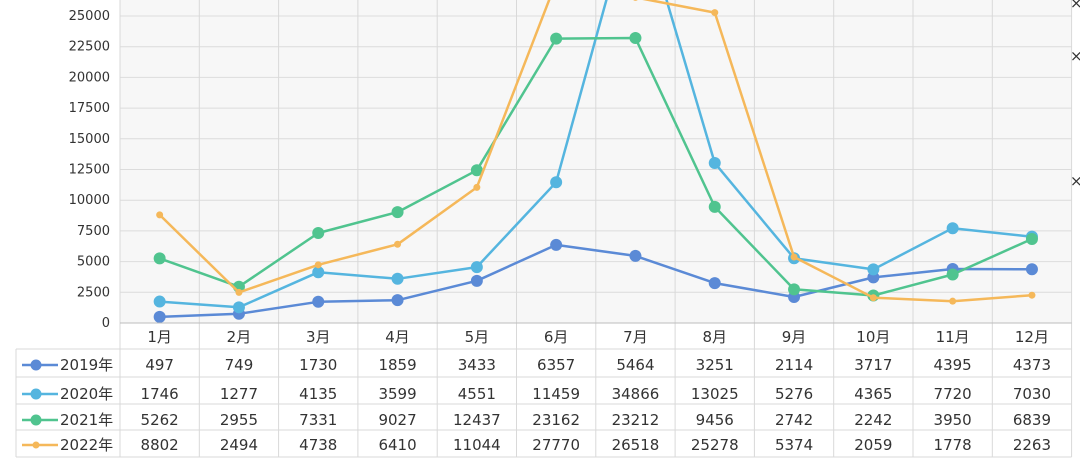 This screenshot has height=463, width=1080. What do you see at coordinates (953, 394) in the screenshot?
I see `table-cell-value: 7720` at bounding box center [953, 394].